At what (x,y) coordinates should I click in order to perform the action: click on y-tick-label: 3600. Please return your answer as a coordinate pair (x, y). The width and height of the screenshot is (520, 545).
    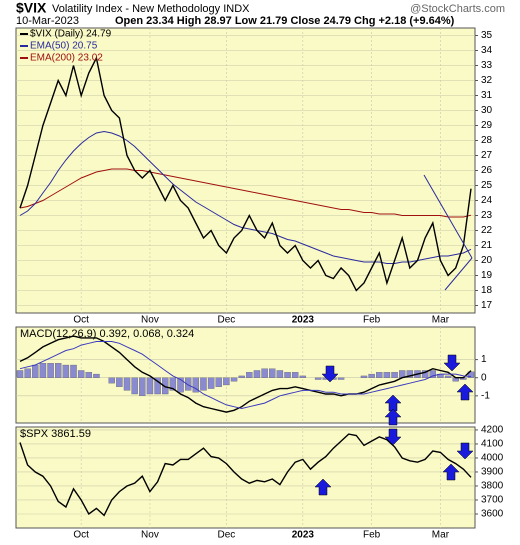
    Looking at the image, I should click on (492, 514).